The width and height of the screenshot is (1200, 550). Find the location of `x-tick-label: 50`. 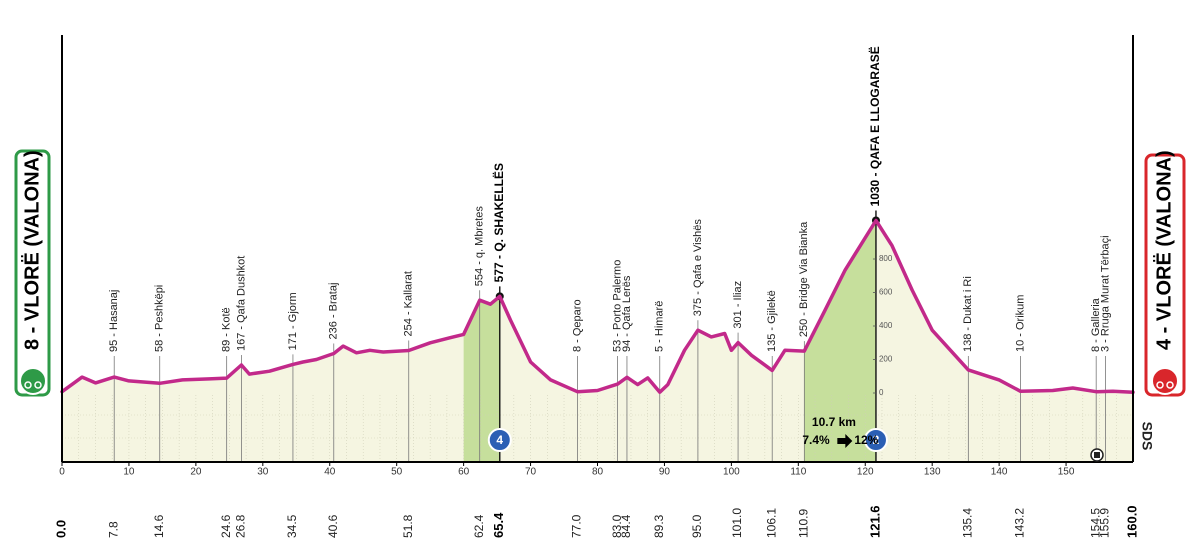

x-tick-label: 50 is located at coordinates (397, 472).